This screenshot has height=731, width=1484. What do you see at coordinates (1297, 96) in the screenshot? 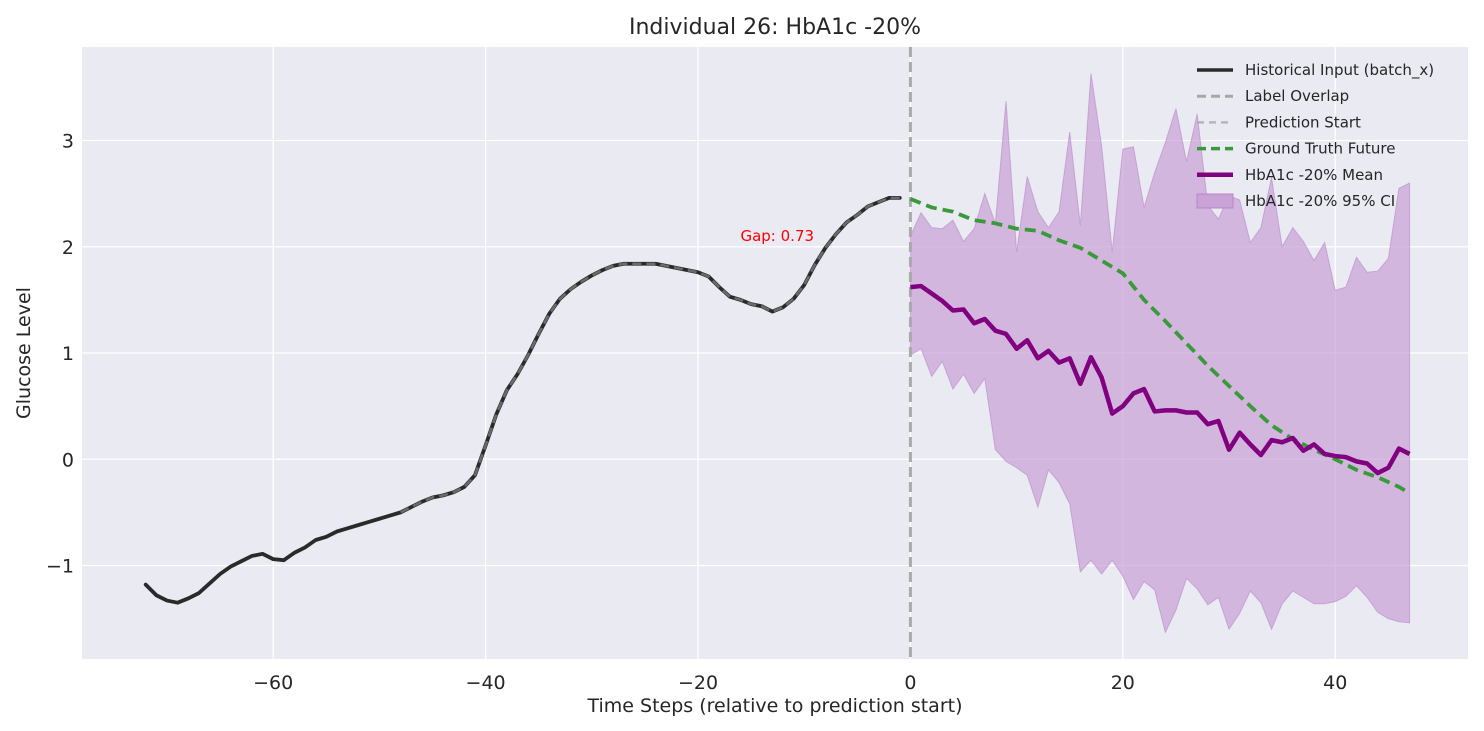
I see `legend-label: Label Overlap` at bounding box center [1297, 96].